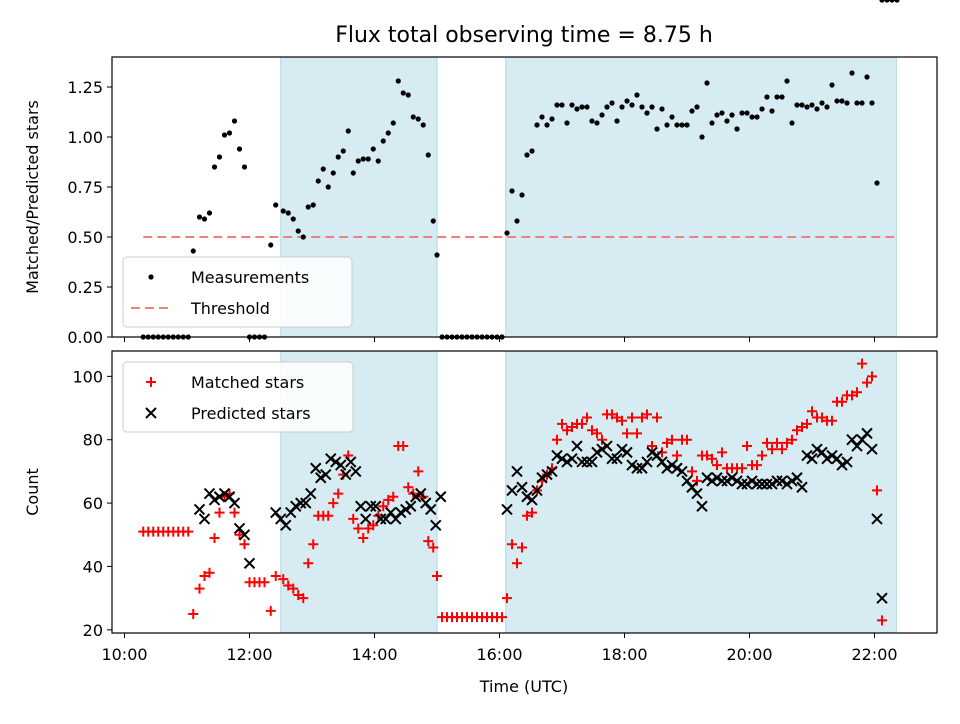 Image resolution: width=960 pixels, height=724 pixels. I want to click on legend-label: Threshold, so click(230, 308).